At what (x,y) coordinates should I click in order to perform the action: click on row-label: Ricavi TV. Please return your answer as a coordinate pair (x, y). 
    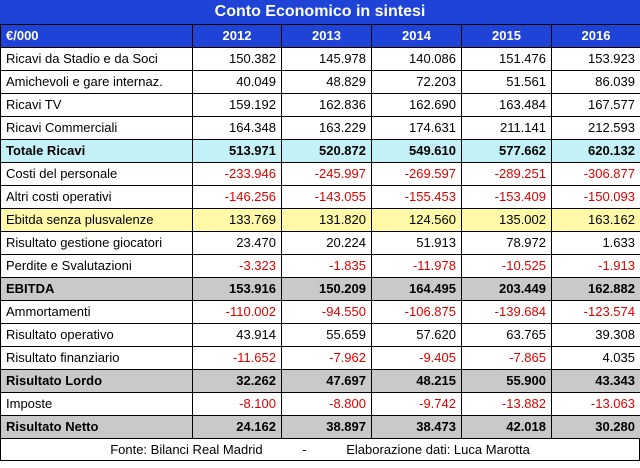
    Looking at the image, I should click on (96, 105).